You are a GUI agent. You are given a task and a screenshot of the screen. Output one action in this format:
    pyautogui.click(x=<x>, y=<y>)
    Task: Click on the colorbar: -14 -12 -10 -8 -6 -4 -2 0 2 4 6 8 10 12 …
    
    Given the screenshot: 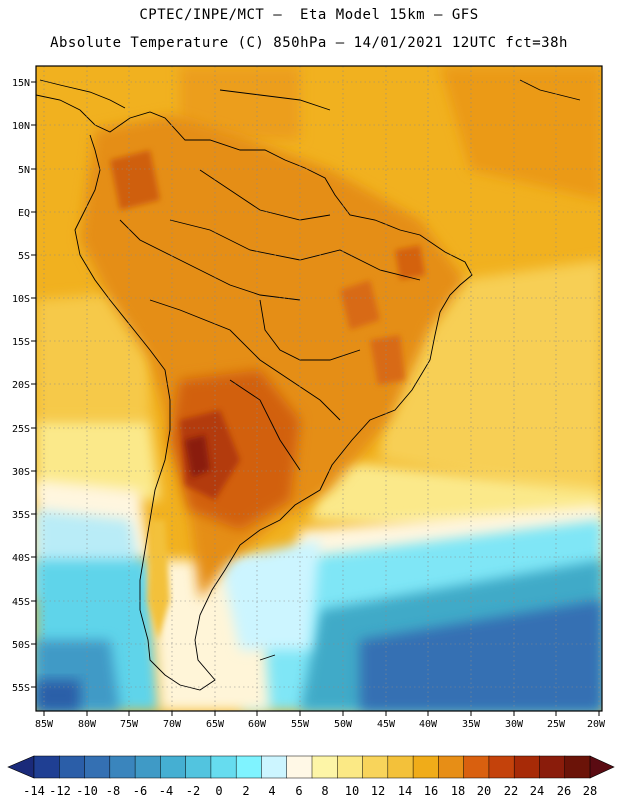 What is the action you would take?
    pyautogui.click(x=311, y=776)
    